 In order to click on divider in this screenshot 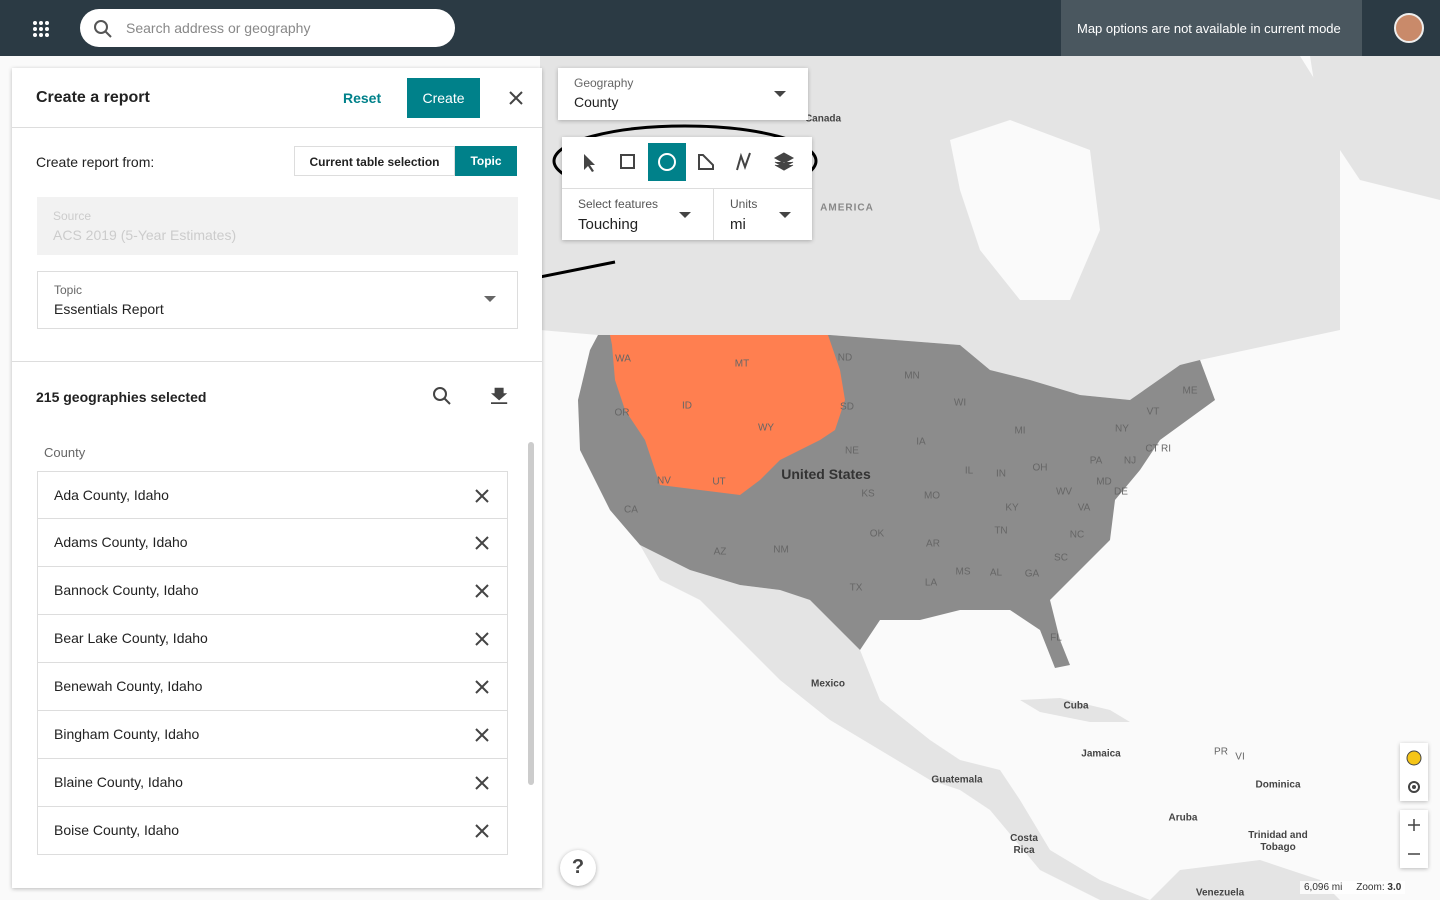, I will do `click(687, 188)`.